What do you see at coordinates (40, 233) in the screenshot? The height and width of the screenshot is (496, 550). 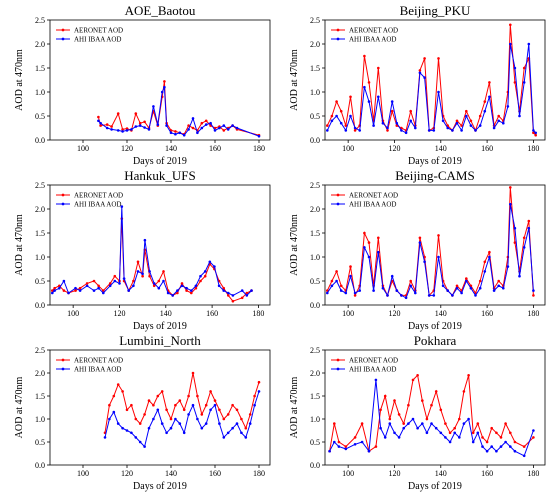 I see `y-tick-label: 1.5` at bounding box center [40, 233].